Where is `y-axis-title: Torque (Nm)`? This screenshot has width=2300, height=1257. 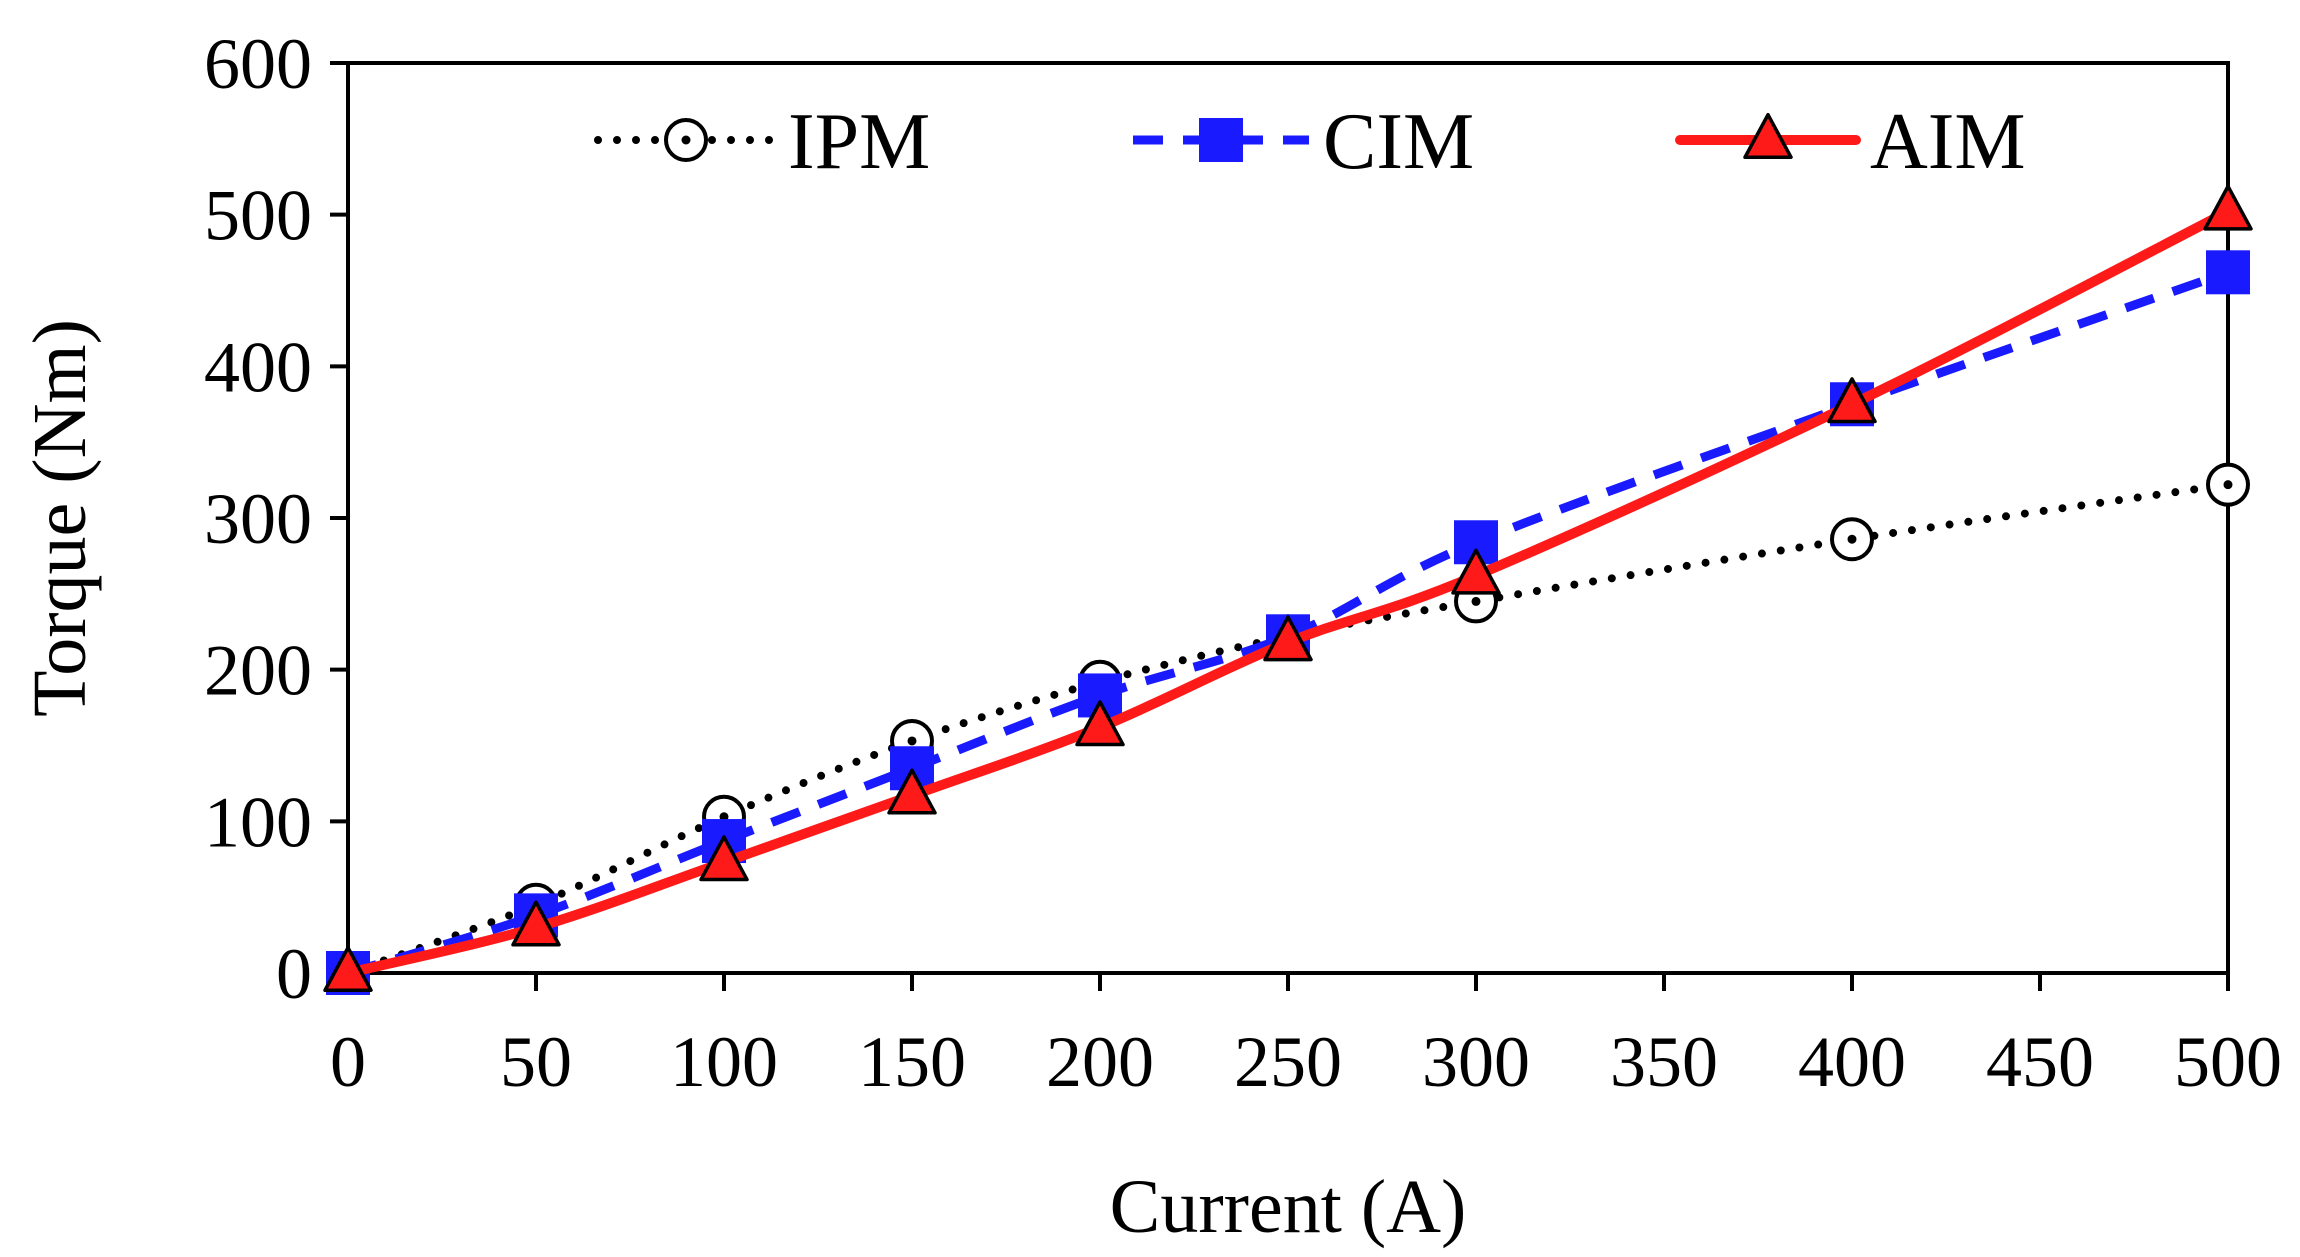
y-axis-title: Torque (Nm) is located at coordinates (60, 518).